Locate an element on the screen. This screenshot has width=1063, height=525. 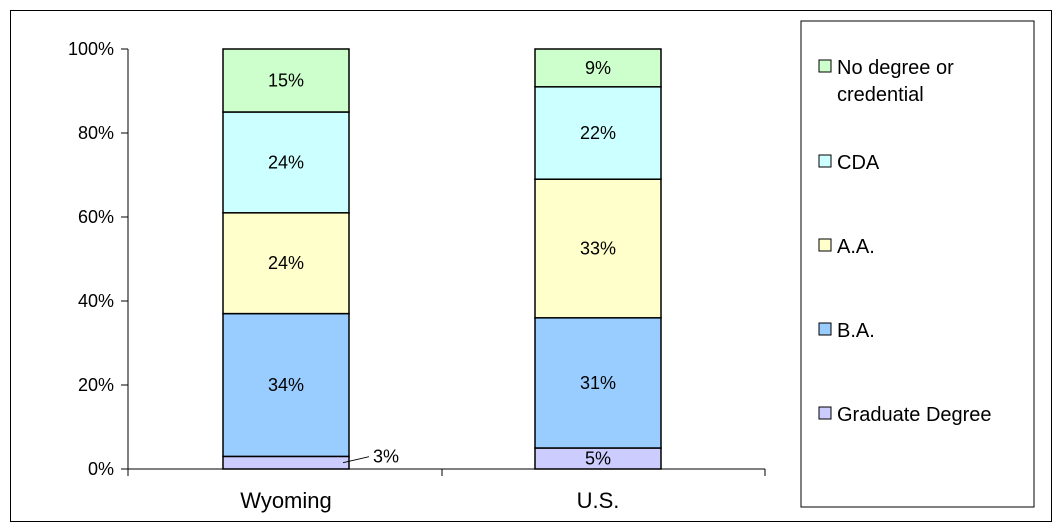
data-label: 33% is located at coordinates (598, 249).